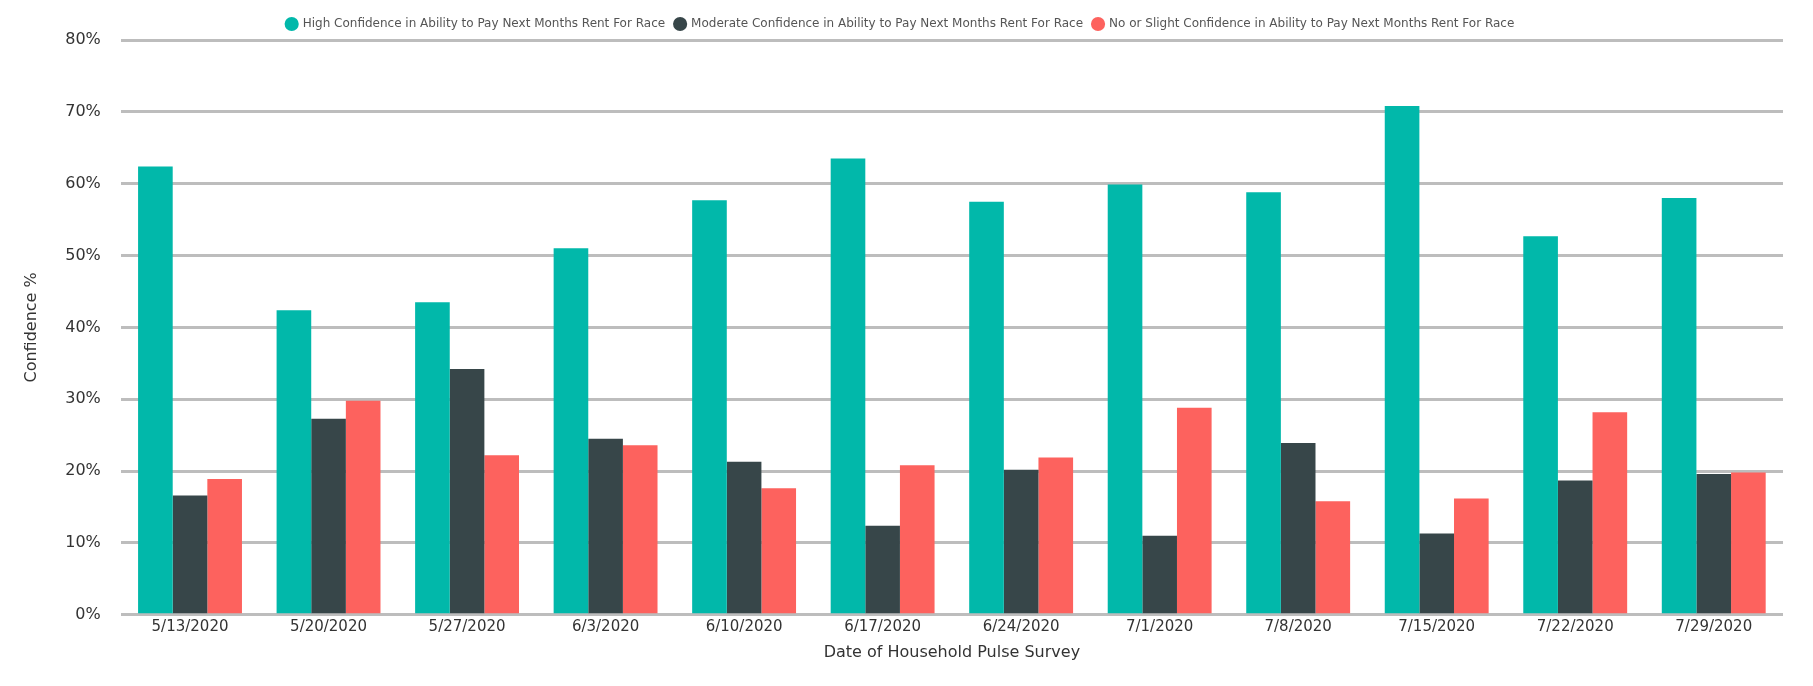  What do you see at coordinates (83, 254) in the screenshot?
I see `y-tick-label: 50%` at bounding box center [83, 254].